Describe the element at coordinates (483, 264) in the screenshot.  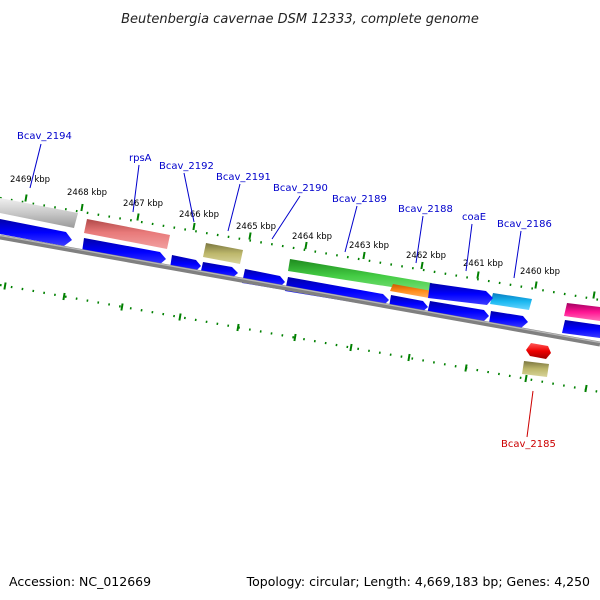
I see `position-label: 2461 kbp` at that location.